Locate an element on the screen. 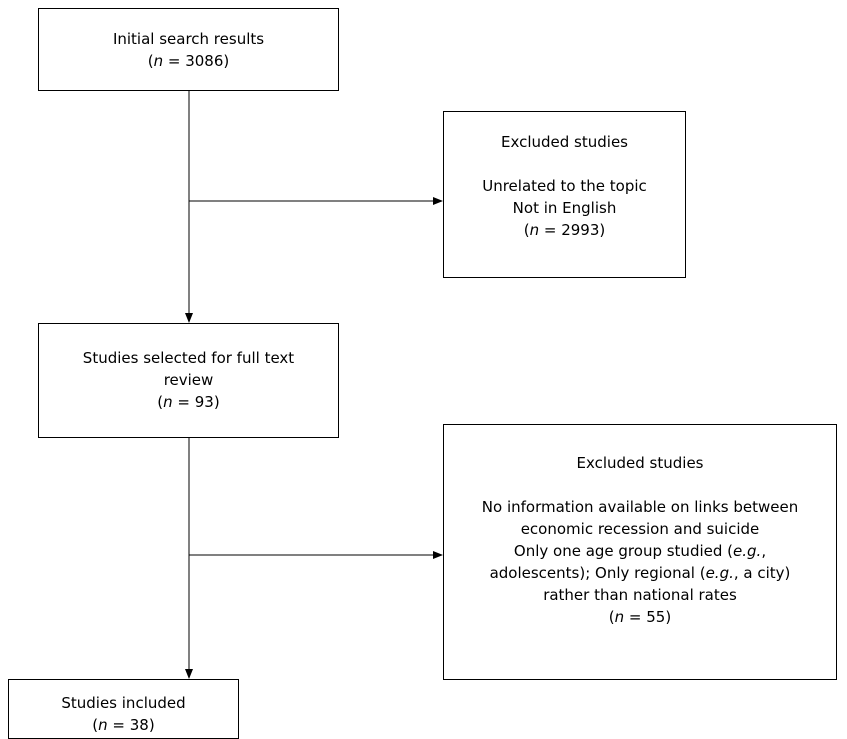 The height and width of the screenshot is (739, 847). initial-search-count: (n = 3086) is located at coordinates (188, 61).